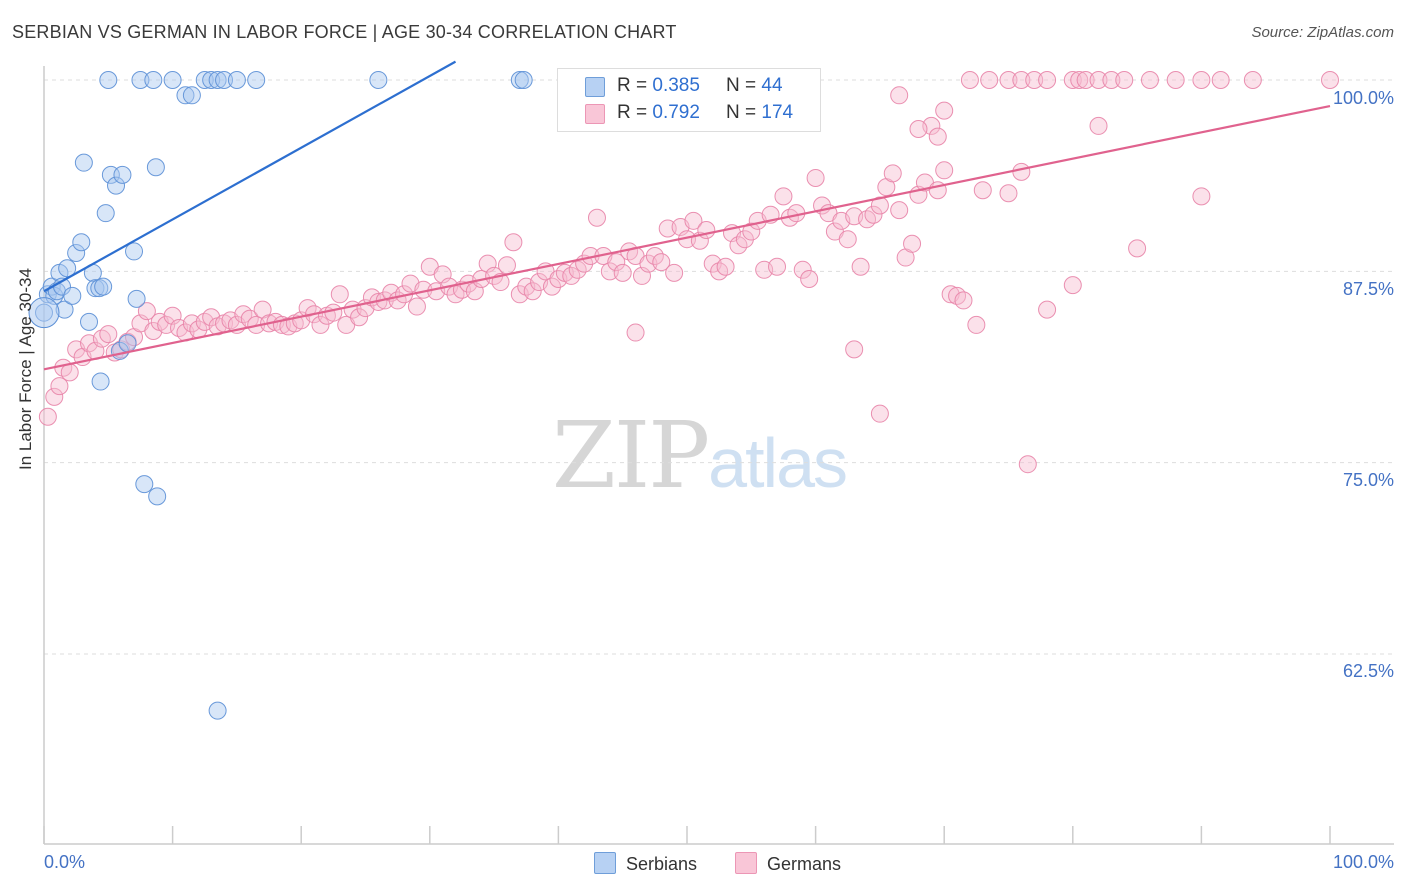 This screenshot has width=1406, height=892. I want to click on legend-row-serbians: R = 0.385 N = 44, so click(688, 87).